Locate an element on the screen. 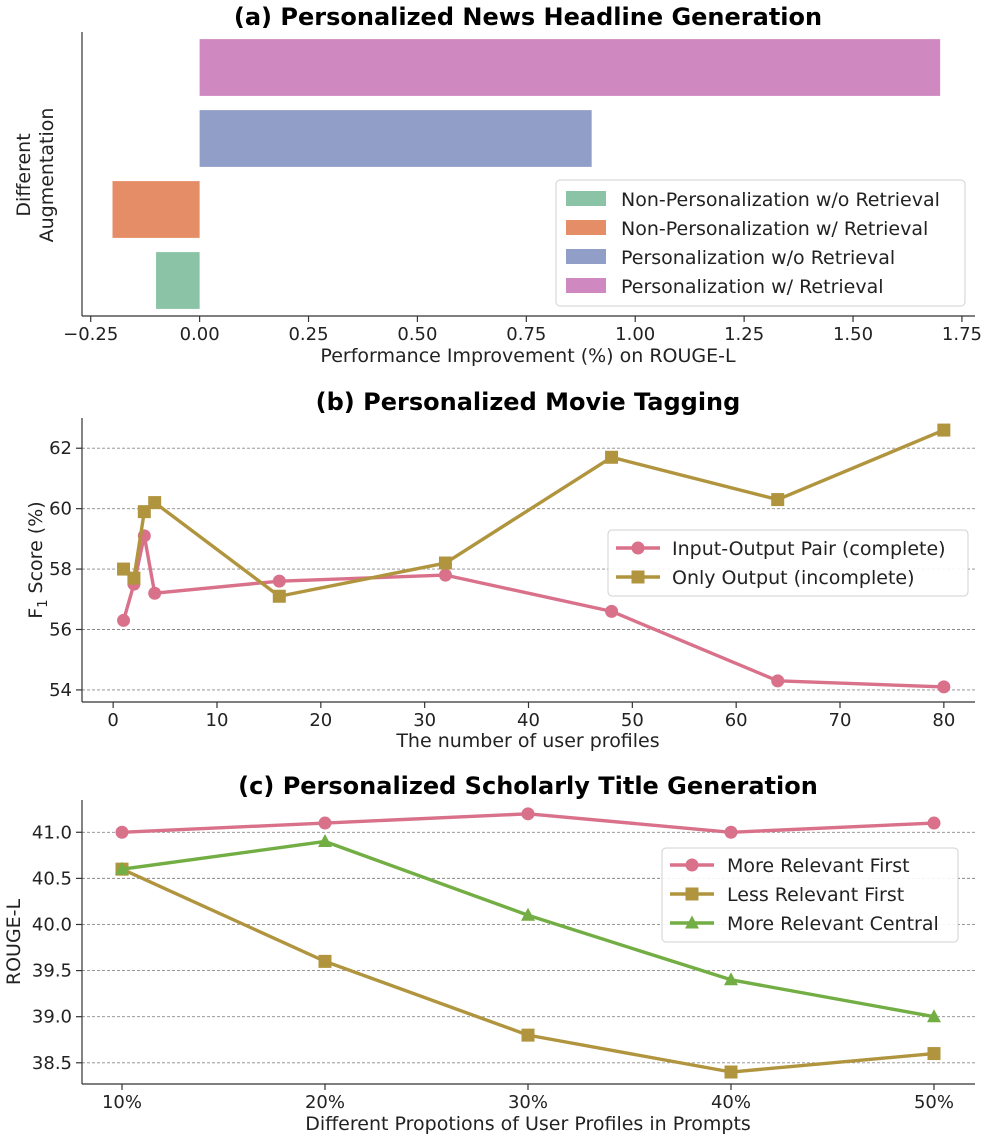 This screenshot has width=985, height=1142. panel-b-y-label: F1 Score (%) is located at coordinates (38, 559).